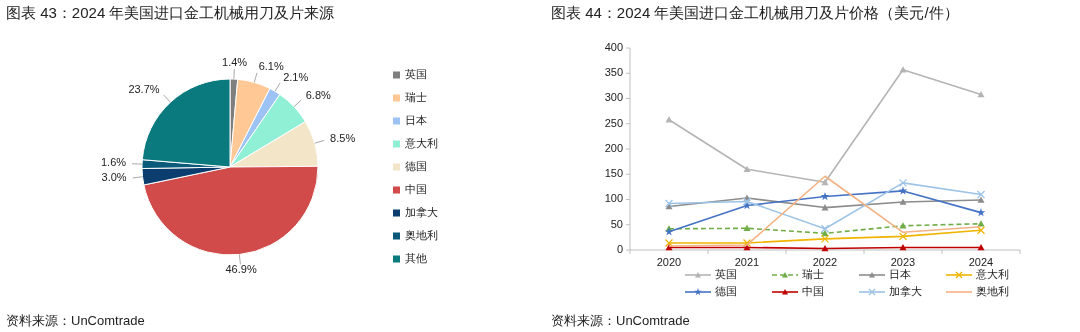 The height and width of the screenshot is (332, 1080). What do you see at coordinates (613, 173) in the screenshot?
I see `y-tick-label: 150` at bounding box center [613, 173].